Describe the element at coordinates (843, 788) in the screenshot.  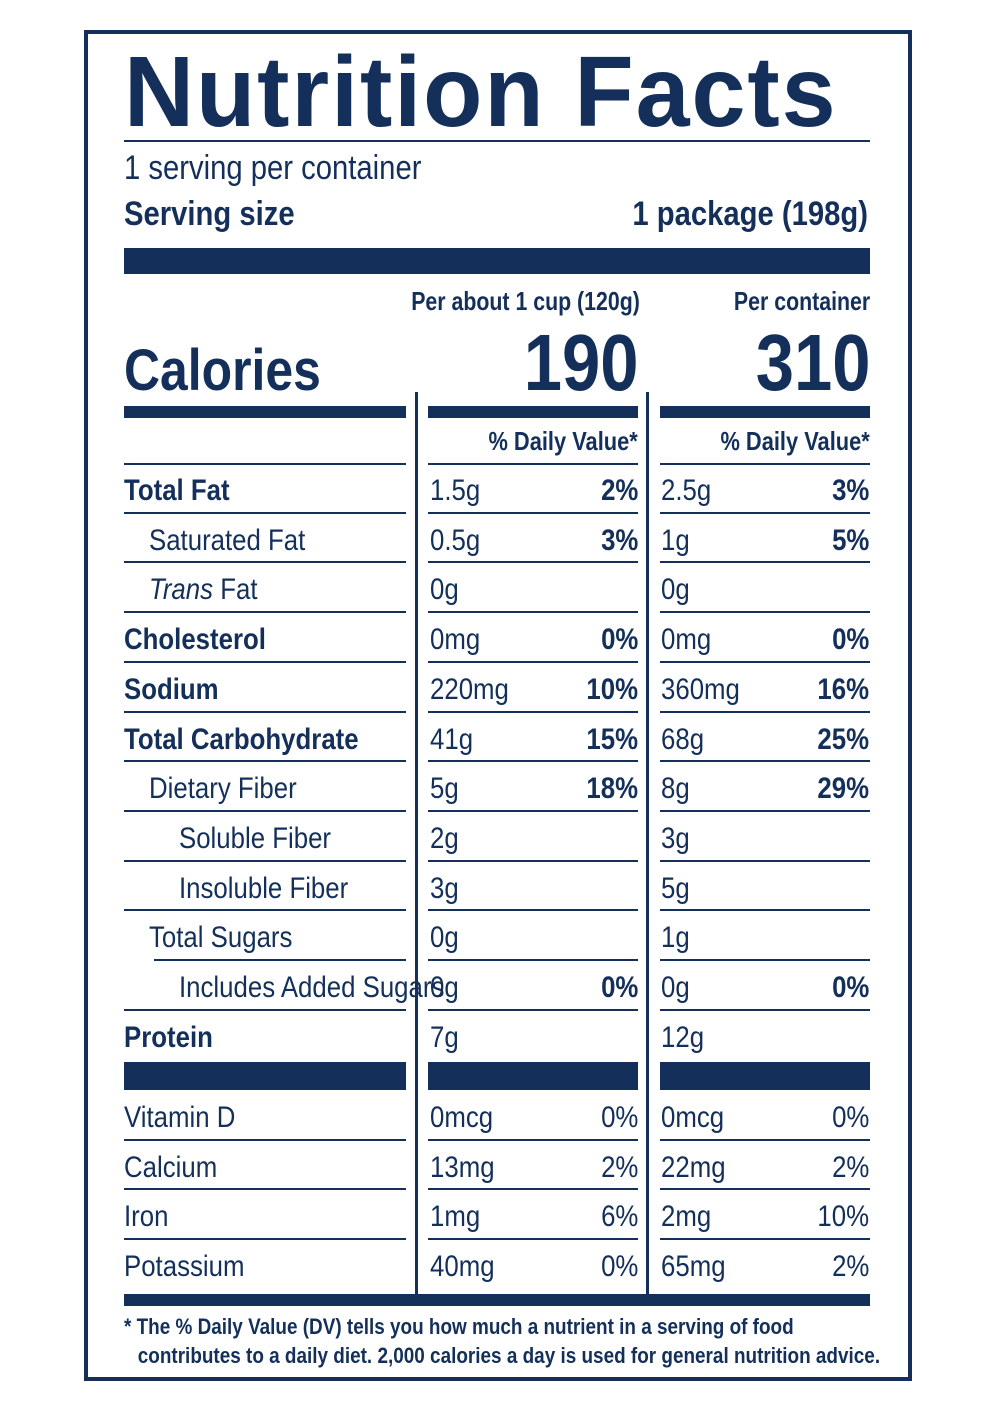
I see `dv-per-container: 29%` at that location.